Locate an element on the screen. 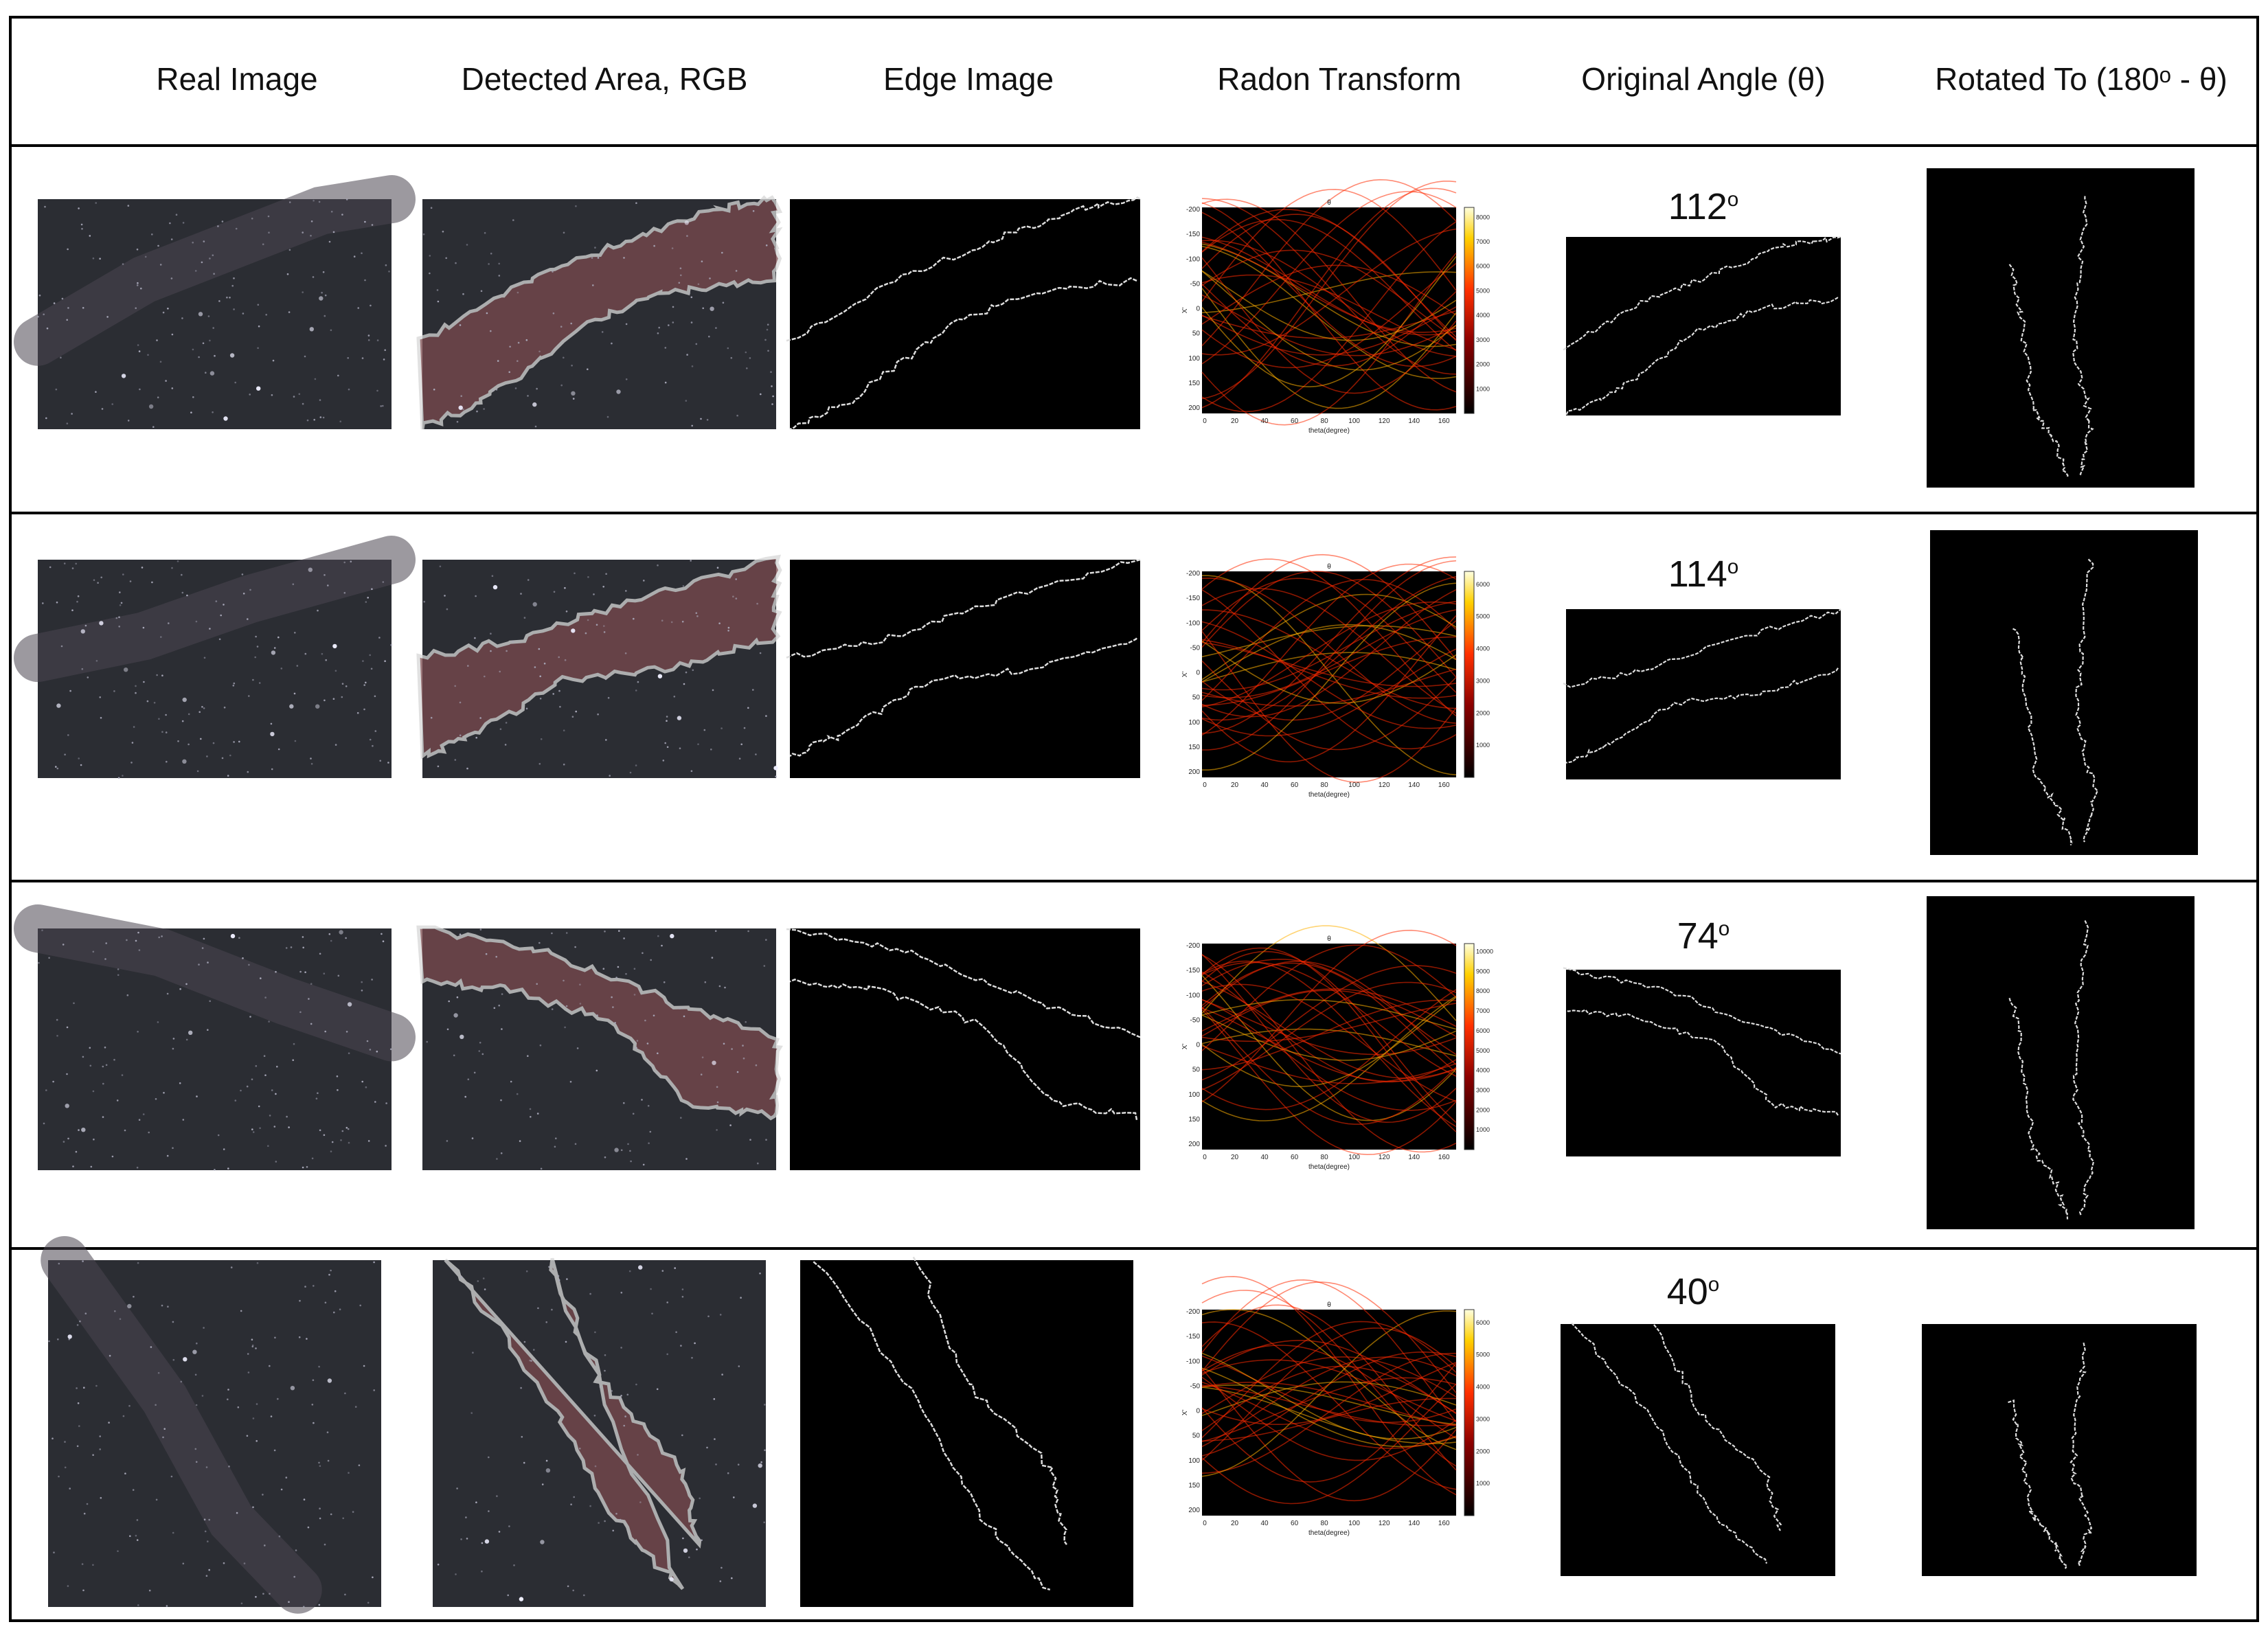  angle-label-row-3: 74o is located at coordinates (1703, 936).